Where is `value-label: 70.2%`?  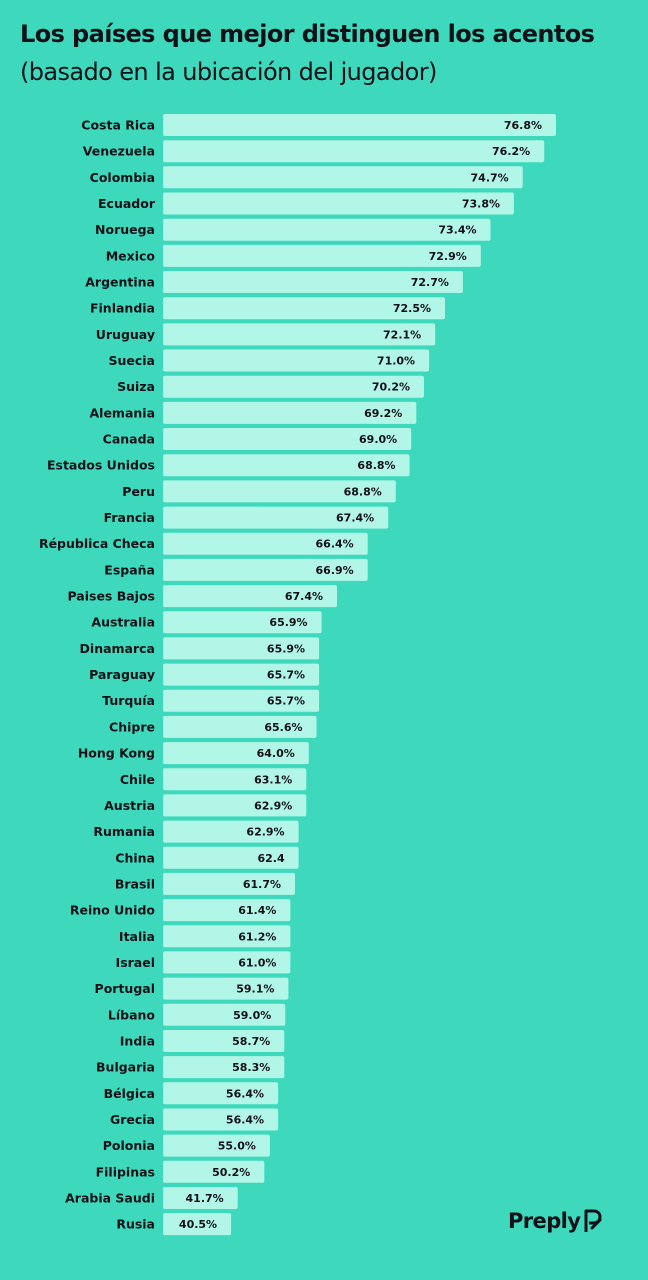 value-label: 70.2% is located at coordinates (391, 387).